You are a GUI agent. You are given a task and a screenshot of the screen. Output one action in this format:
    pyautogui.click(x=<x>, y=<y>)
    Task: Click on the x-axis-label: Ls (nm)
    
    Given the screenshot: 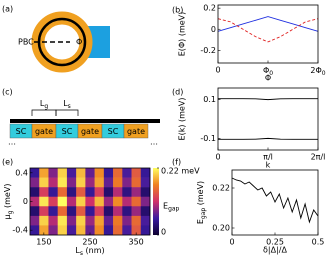 What is the action you would take?
    pyautogui.click(x=89, y=251)
    